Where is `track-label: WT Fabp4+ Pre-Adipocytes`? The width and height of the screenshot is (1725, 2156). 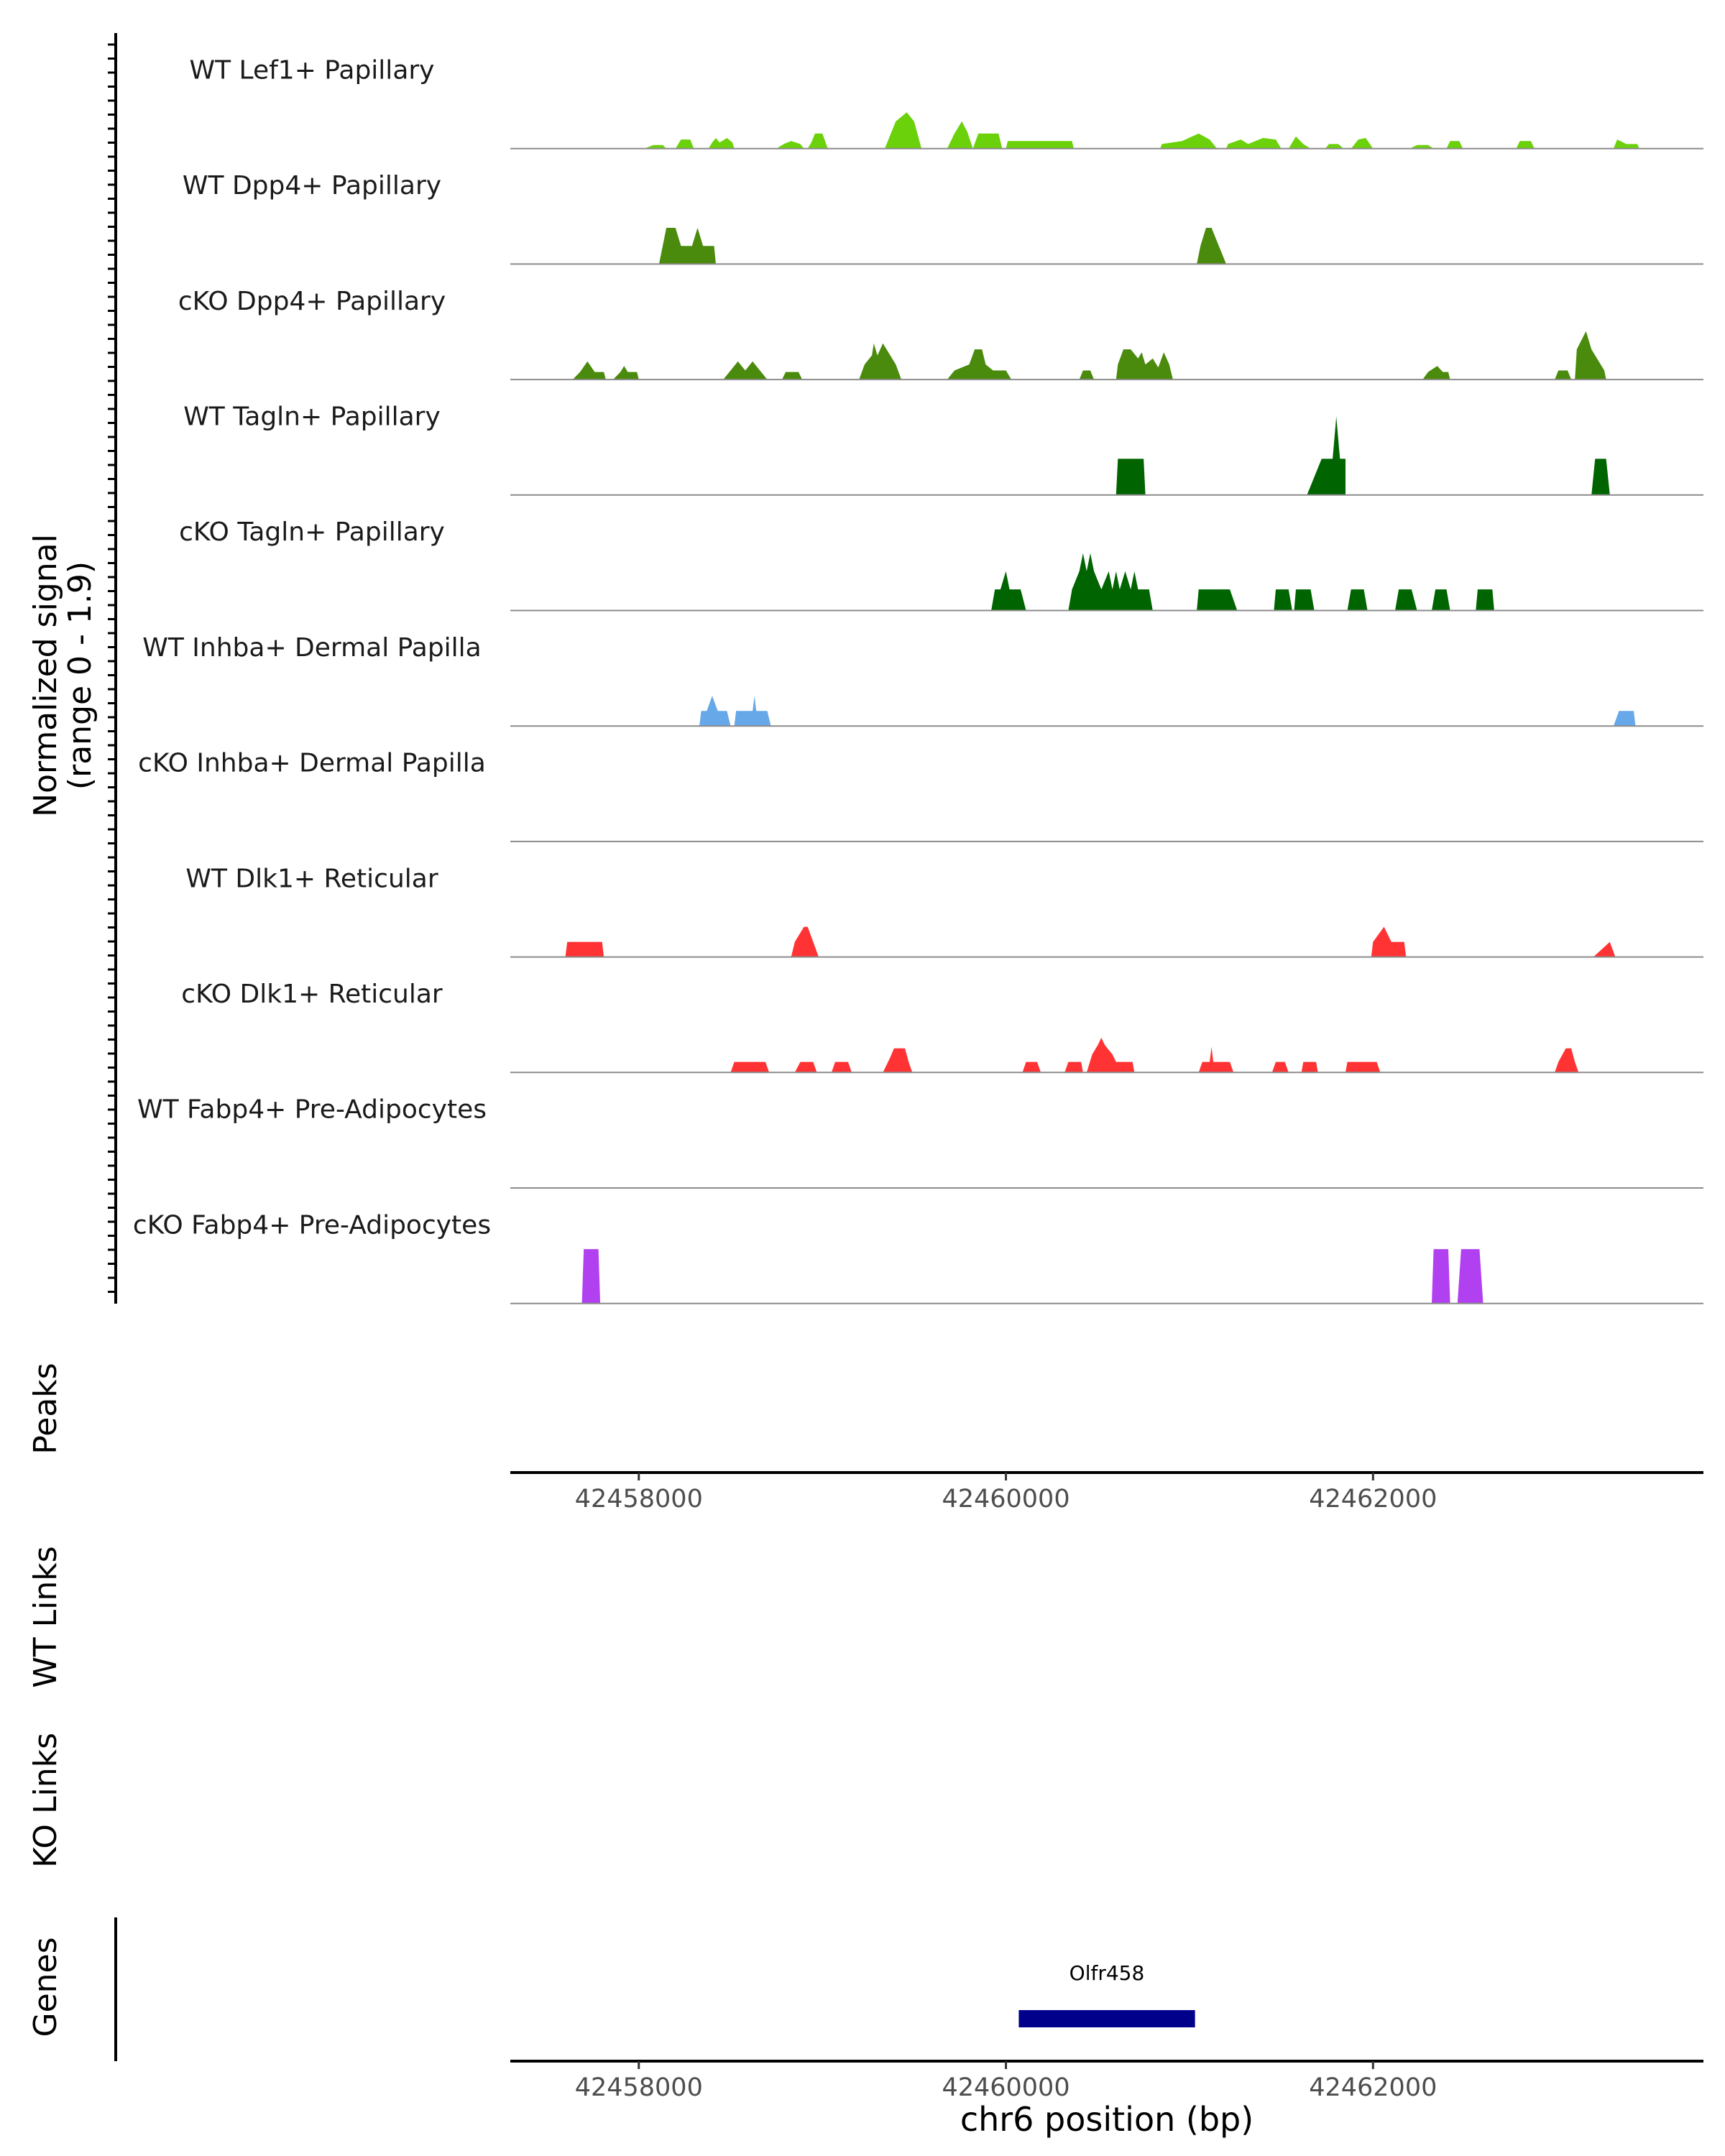
track-label: WT Fabp4+ Pre-Adipocytes is located at coordinates (312, 1110).